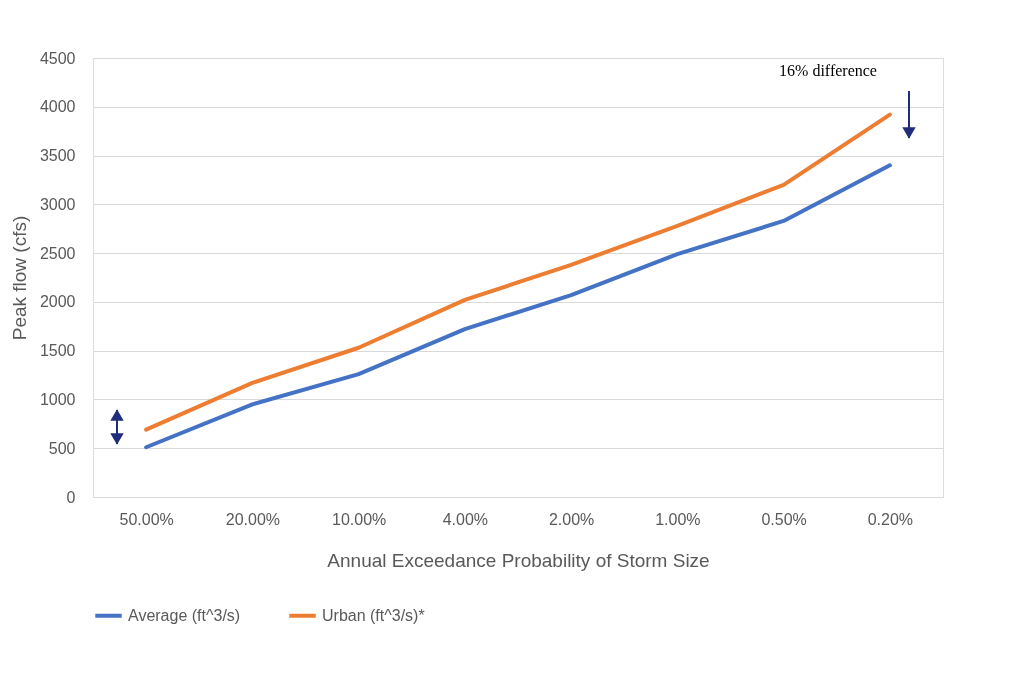 This screenshot has height=679, width=1020. What do you see at coordinates (57, 399) in the screenshot?
I see `y-tick-label: 1000` at bounding box center [57, 399].